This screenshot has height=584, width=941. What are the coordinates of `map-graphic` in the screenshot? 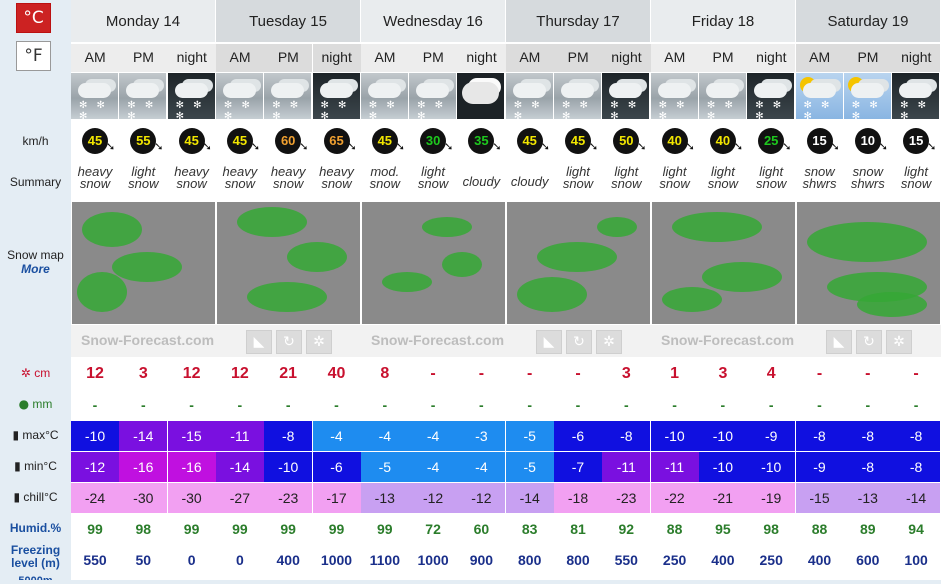 It's located at (868, 263).